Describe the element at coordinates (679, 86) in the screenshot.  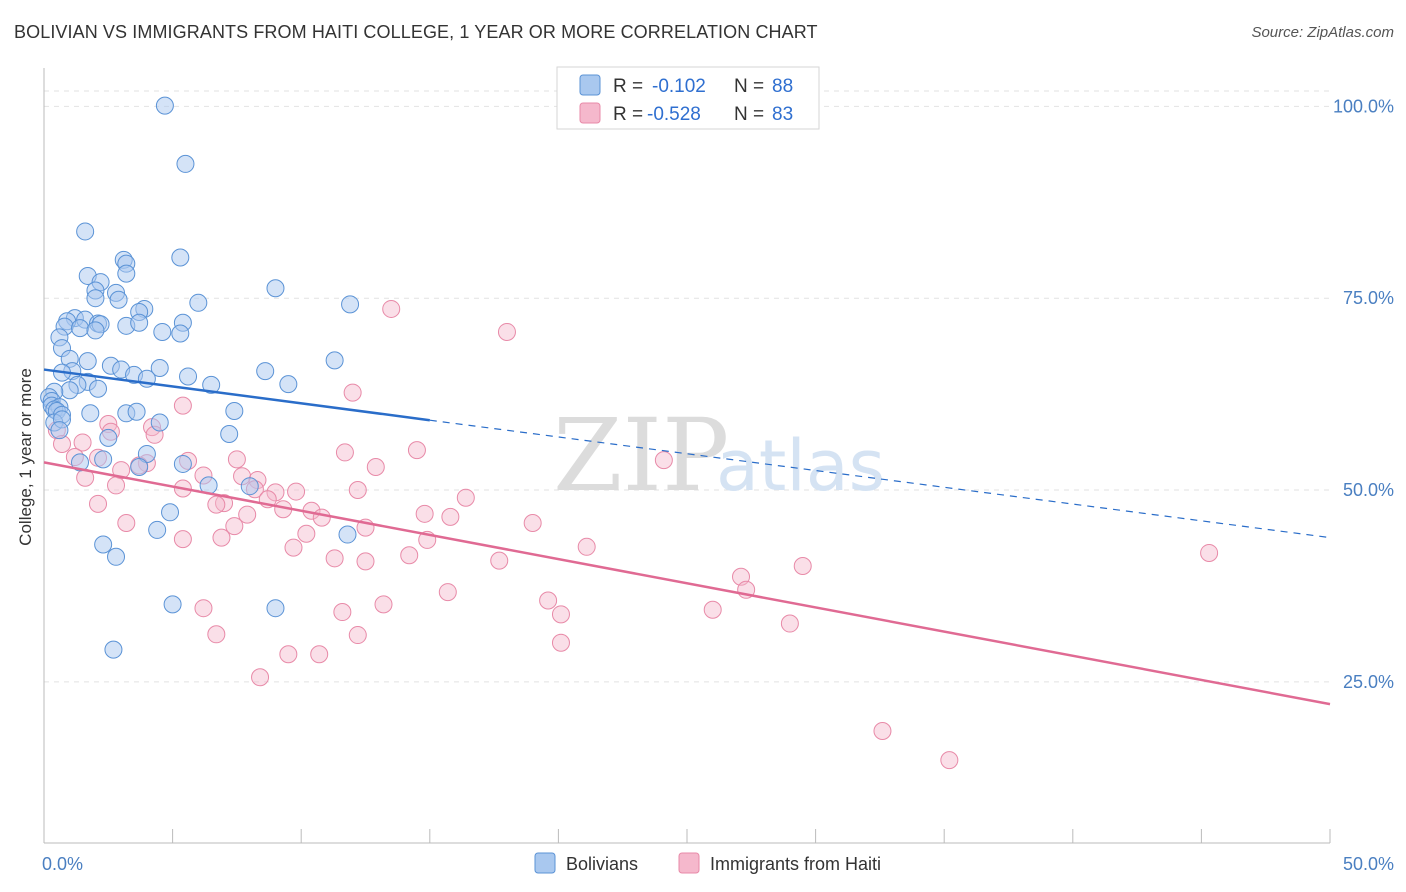
I see `legend-r-value-1: -0.102` at that location.